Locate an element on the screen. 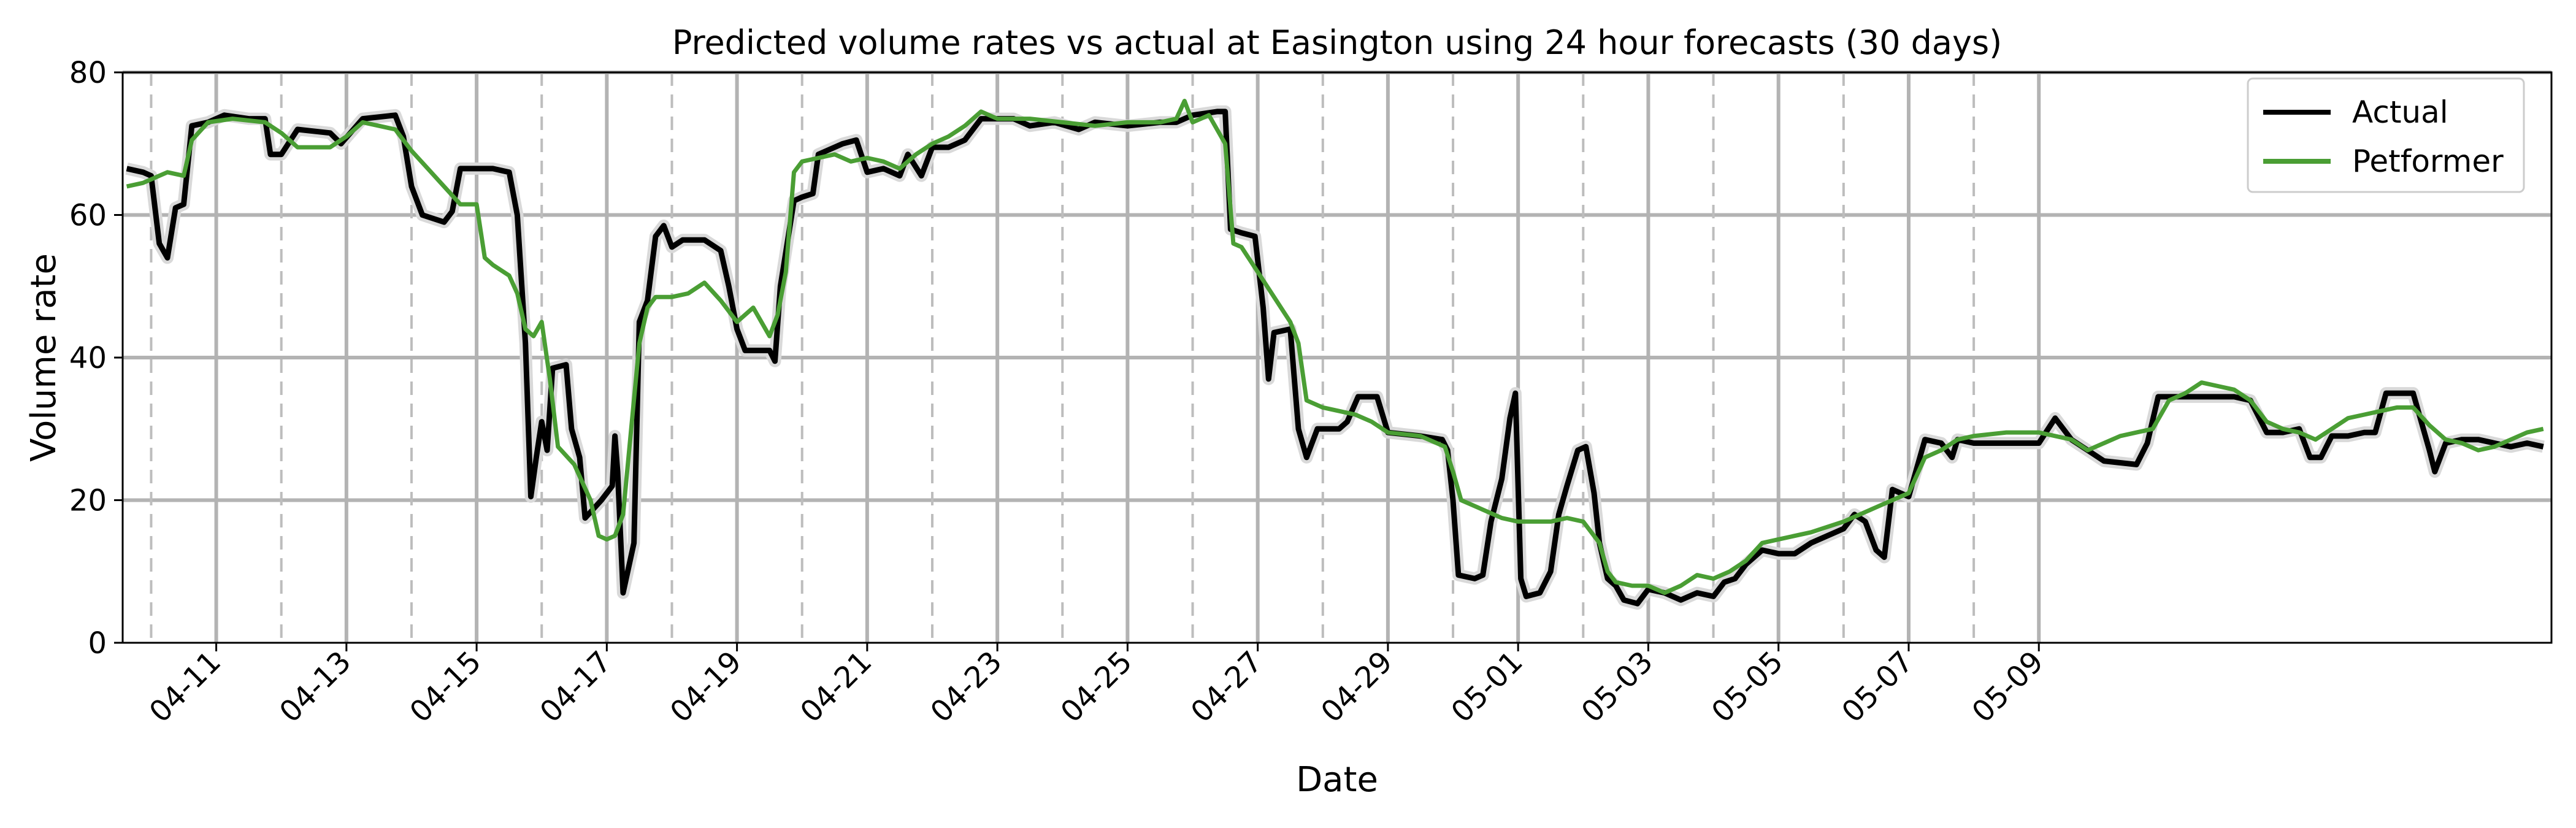 This screenshot has width=2576, height=828. x-axis-label: Date is located at coordinates (1337, 780).